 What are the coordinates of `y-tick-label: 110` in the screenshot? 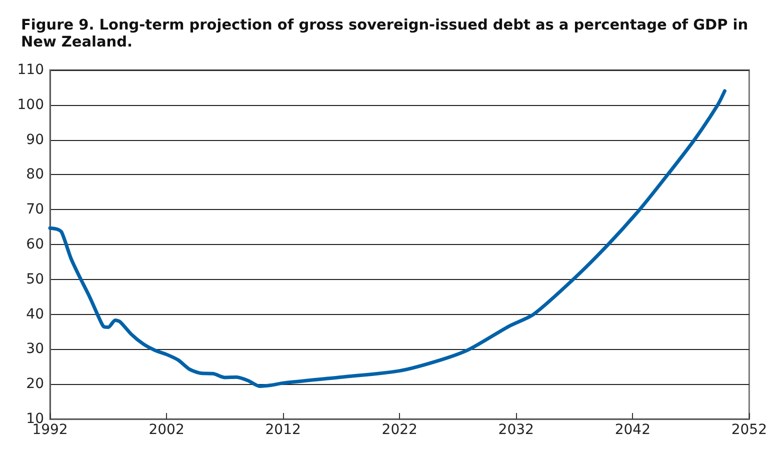 It's located at (30, 70).